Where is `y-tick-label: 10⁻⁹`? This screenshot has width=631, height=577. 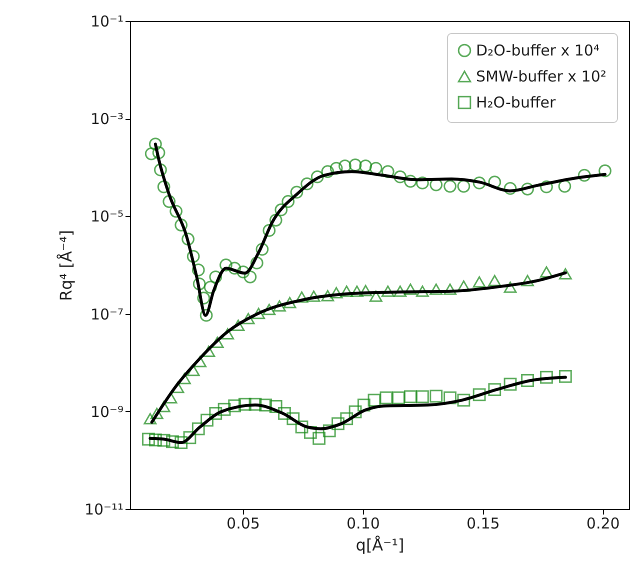 y-tick-label: 10⁻⁹ is located at coordinates (107, 411).